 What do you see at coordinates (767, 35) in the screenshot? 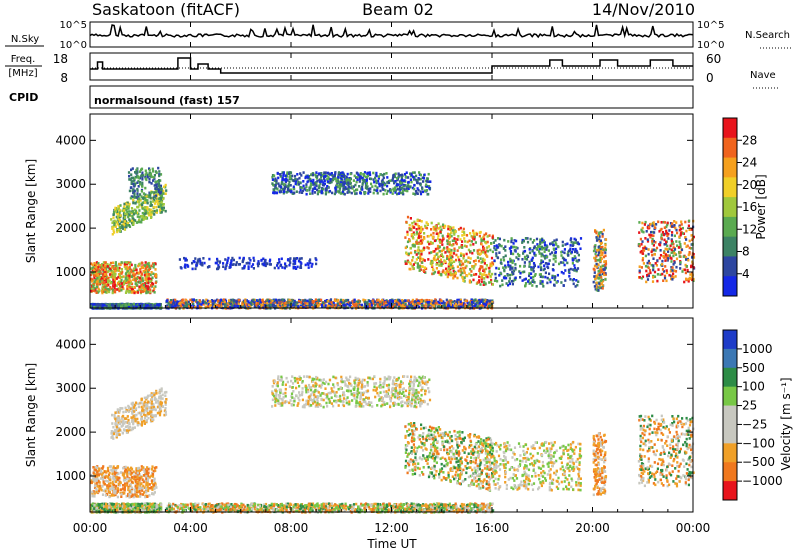
I see `nsearch-label: N.Search` at bounding box center [767, 35].